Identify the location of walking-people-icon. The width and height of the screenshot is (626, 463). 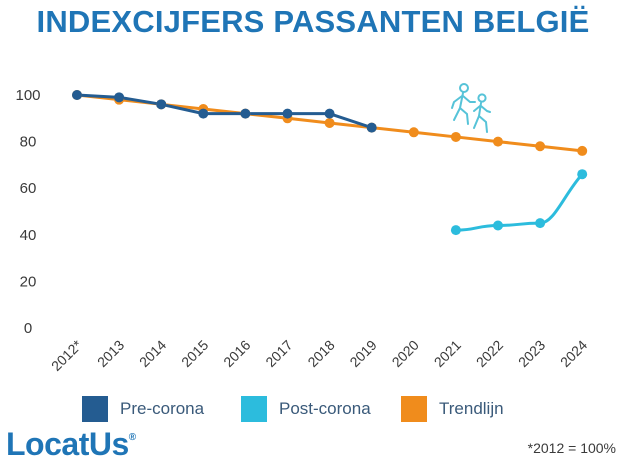
(471, 108).